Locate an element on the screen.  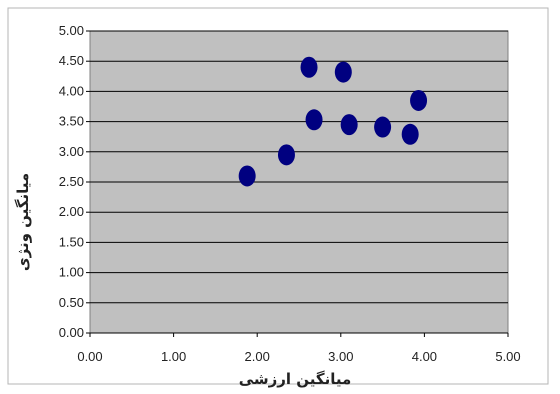
y-tick-label: 2.50 is located at coordinates (71, 181).